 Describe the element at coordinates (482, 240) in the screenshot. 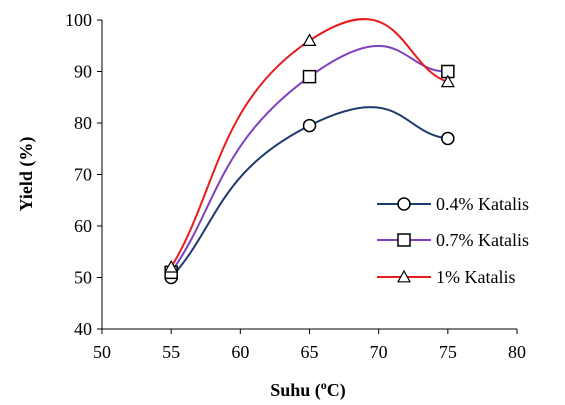

I see `legend-label-2: 0.7% Katalis` at that location.